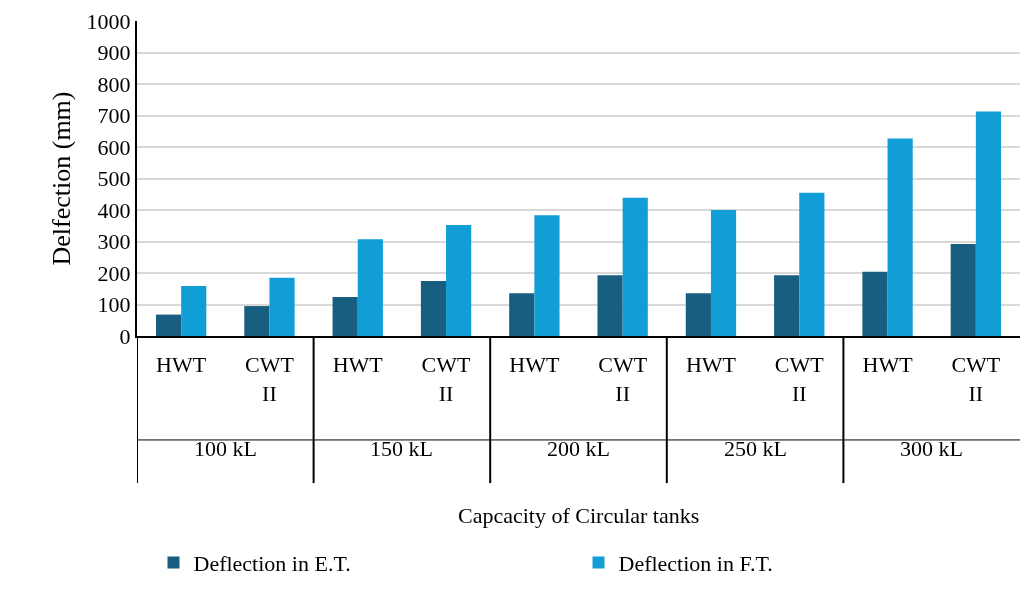 This screenshot has width=1023, height=593. Describe the element at coordinates (579, 515) in the screenshot. I see `x-axis-title: Capcacity of Circular tanks` at that location.